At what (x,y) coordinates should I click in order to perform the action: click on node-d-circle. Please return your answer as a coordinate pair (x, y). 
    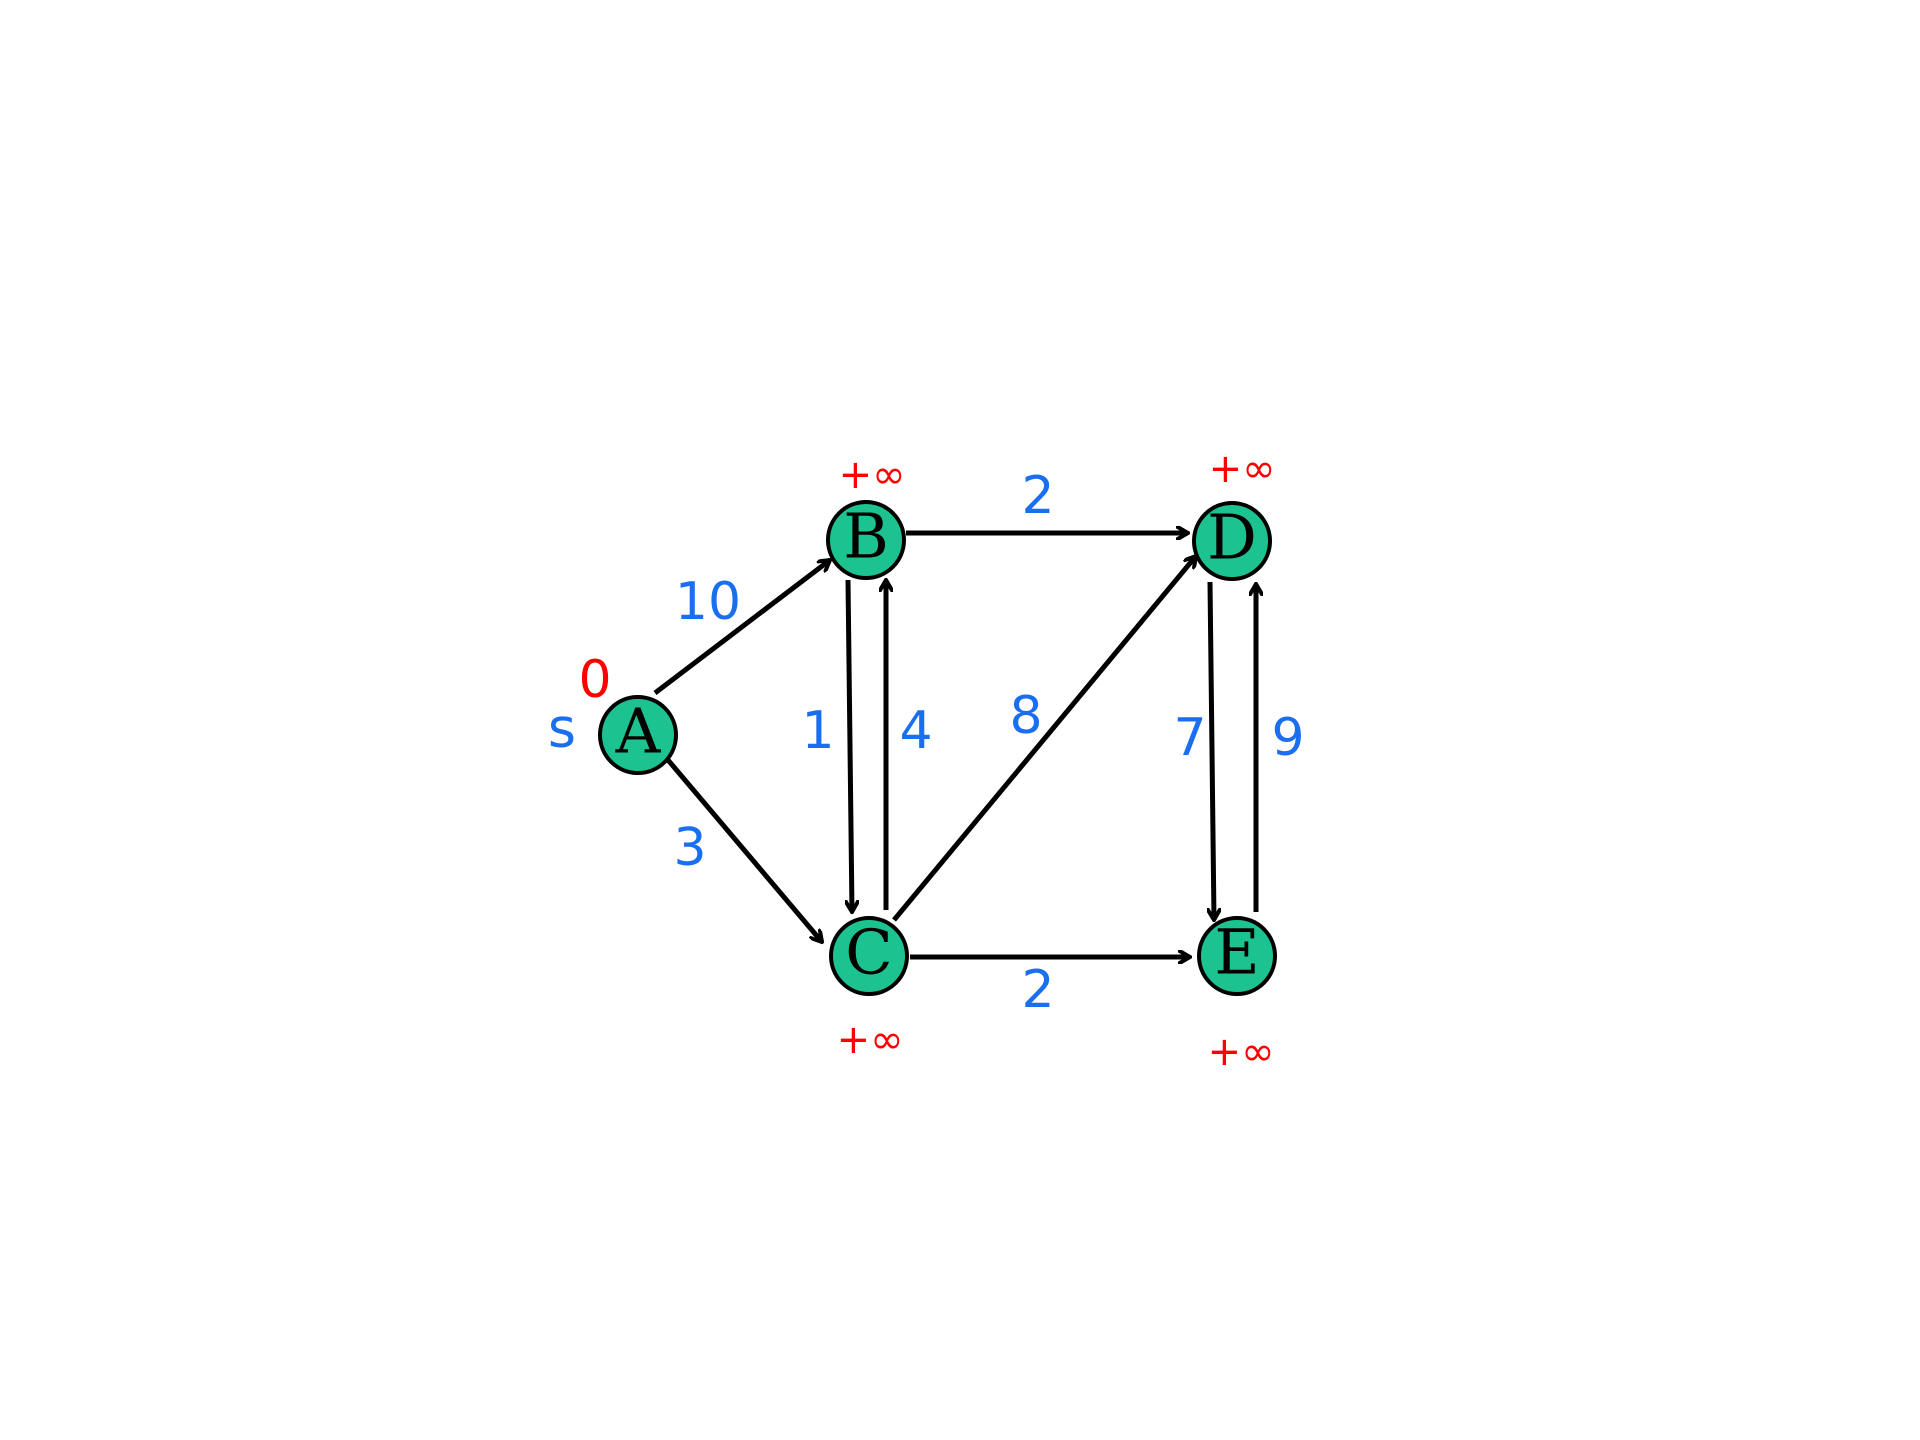
    Looking at the image, I should click on (1232, 541).